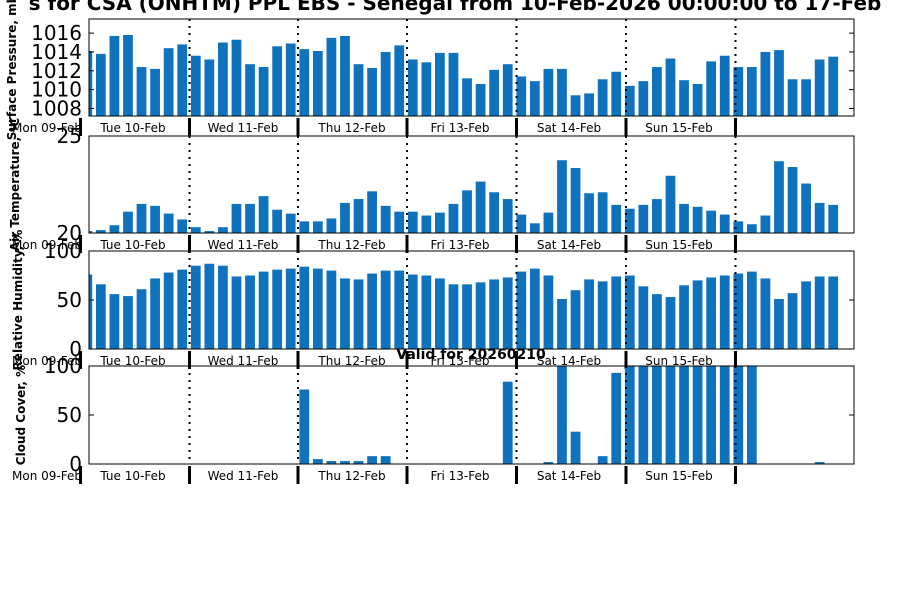 Image resolution: width=900 pixels, height=604 pixels. I want to click on x-tick-label: Fri 13-Feb, so click(460, 245).